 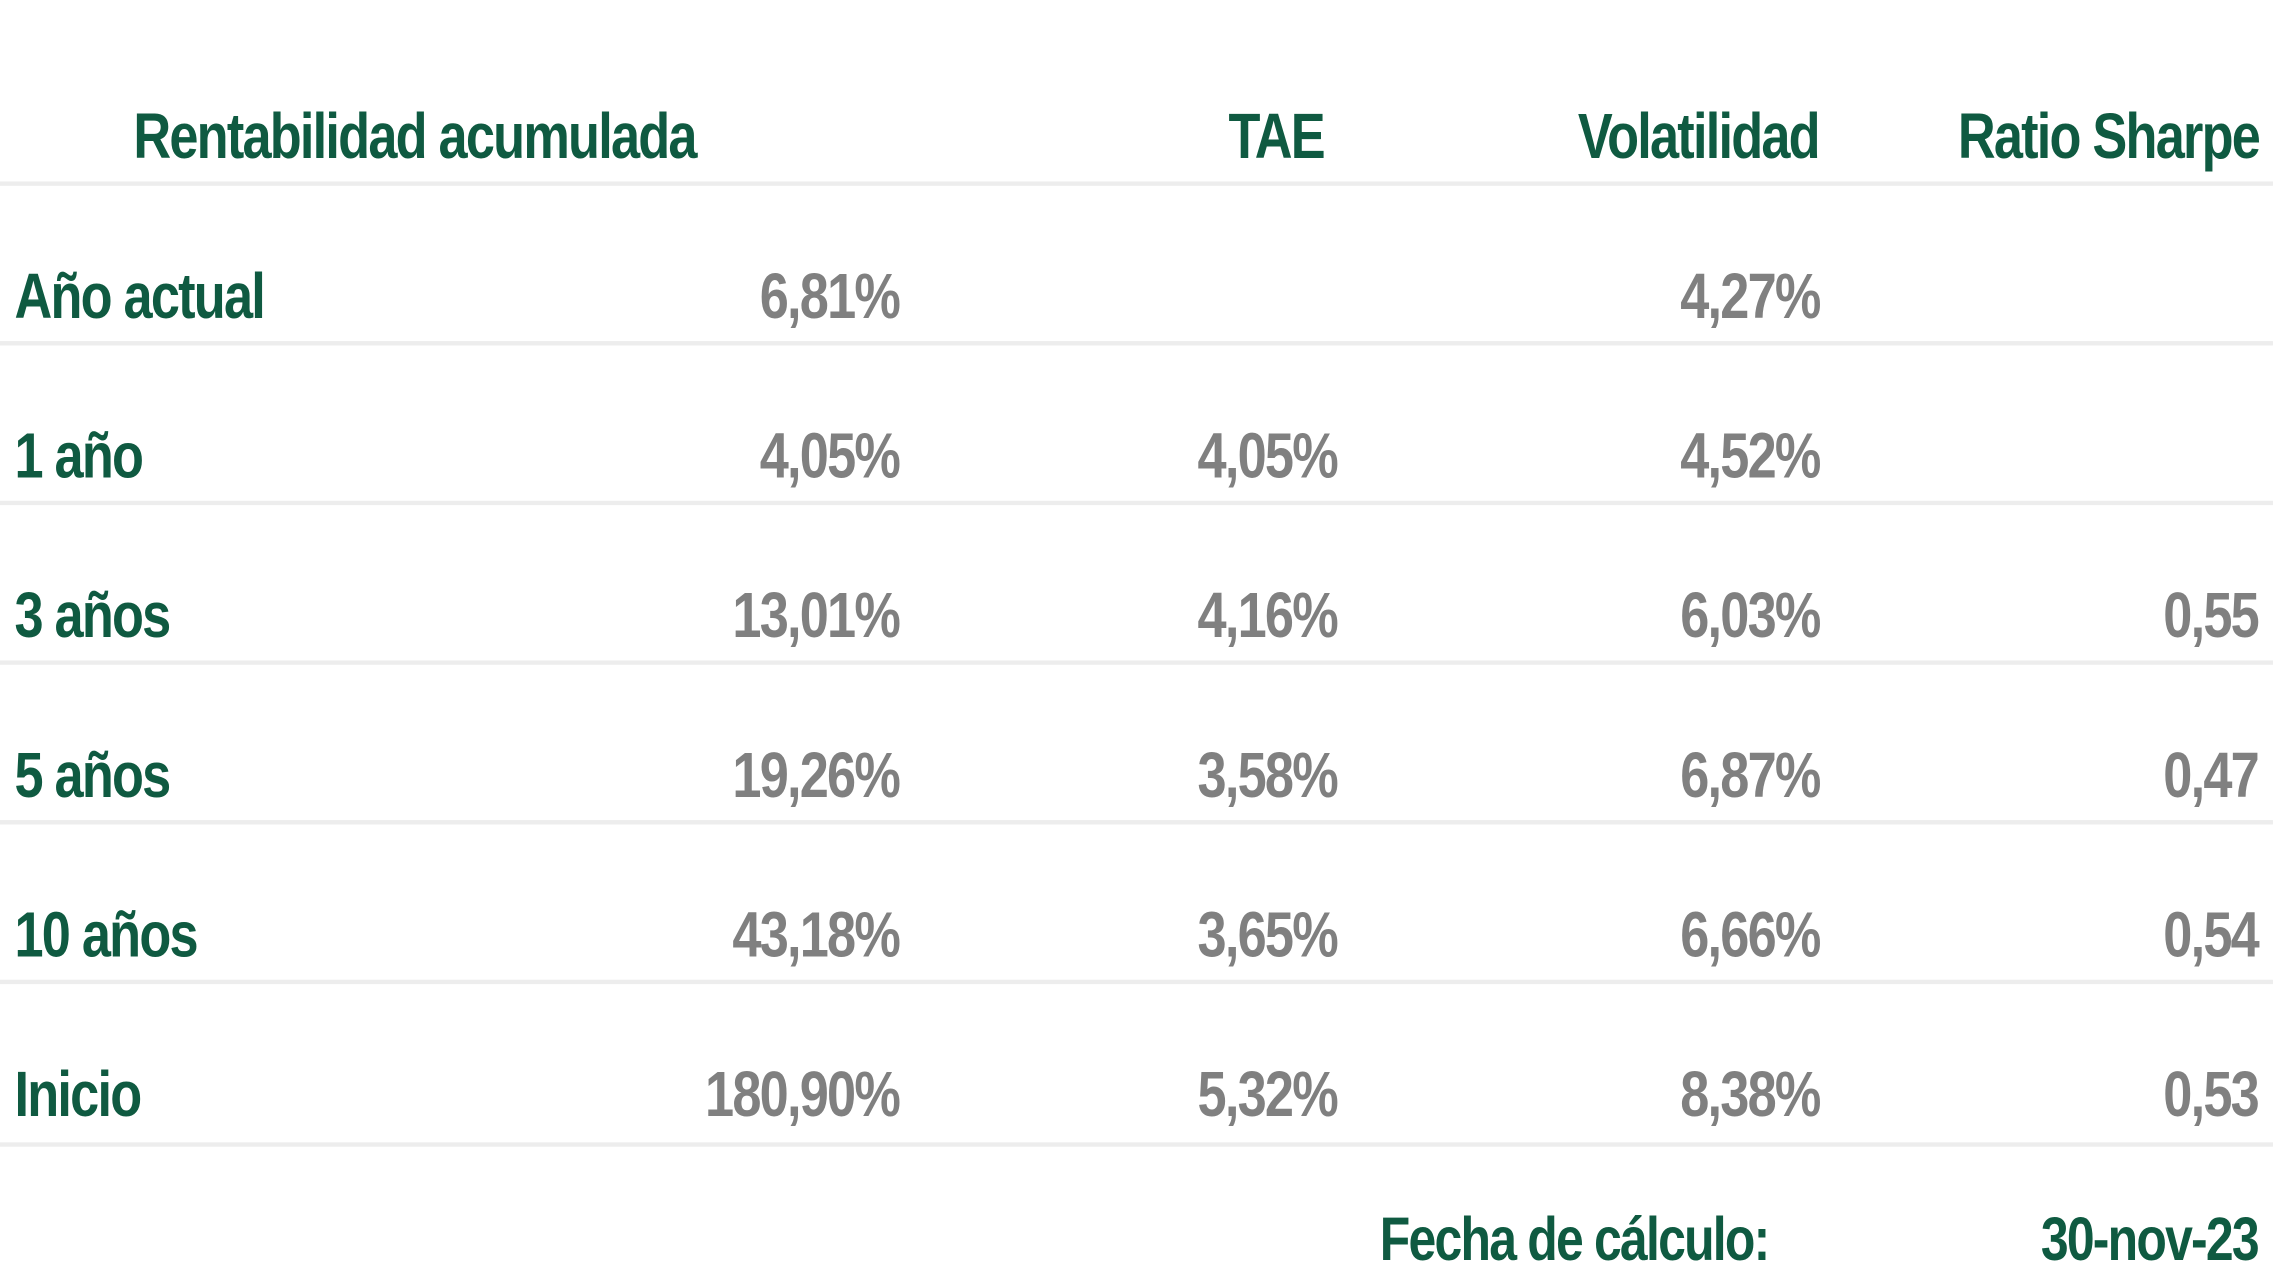 What do you see at coordinates (802, 1095) in the screenshot?
I see `cell-rentabilidad: 180,90%` at bounding box center [802, 1095].